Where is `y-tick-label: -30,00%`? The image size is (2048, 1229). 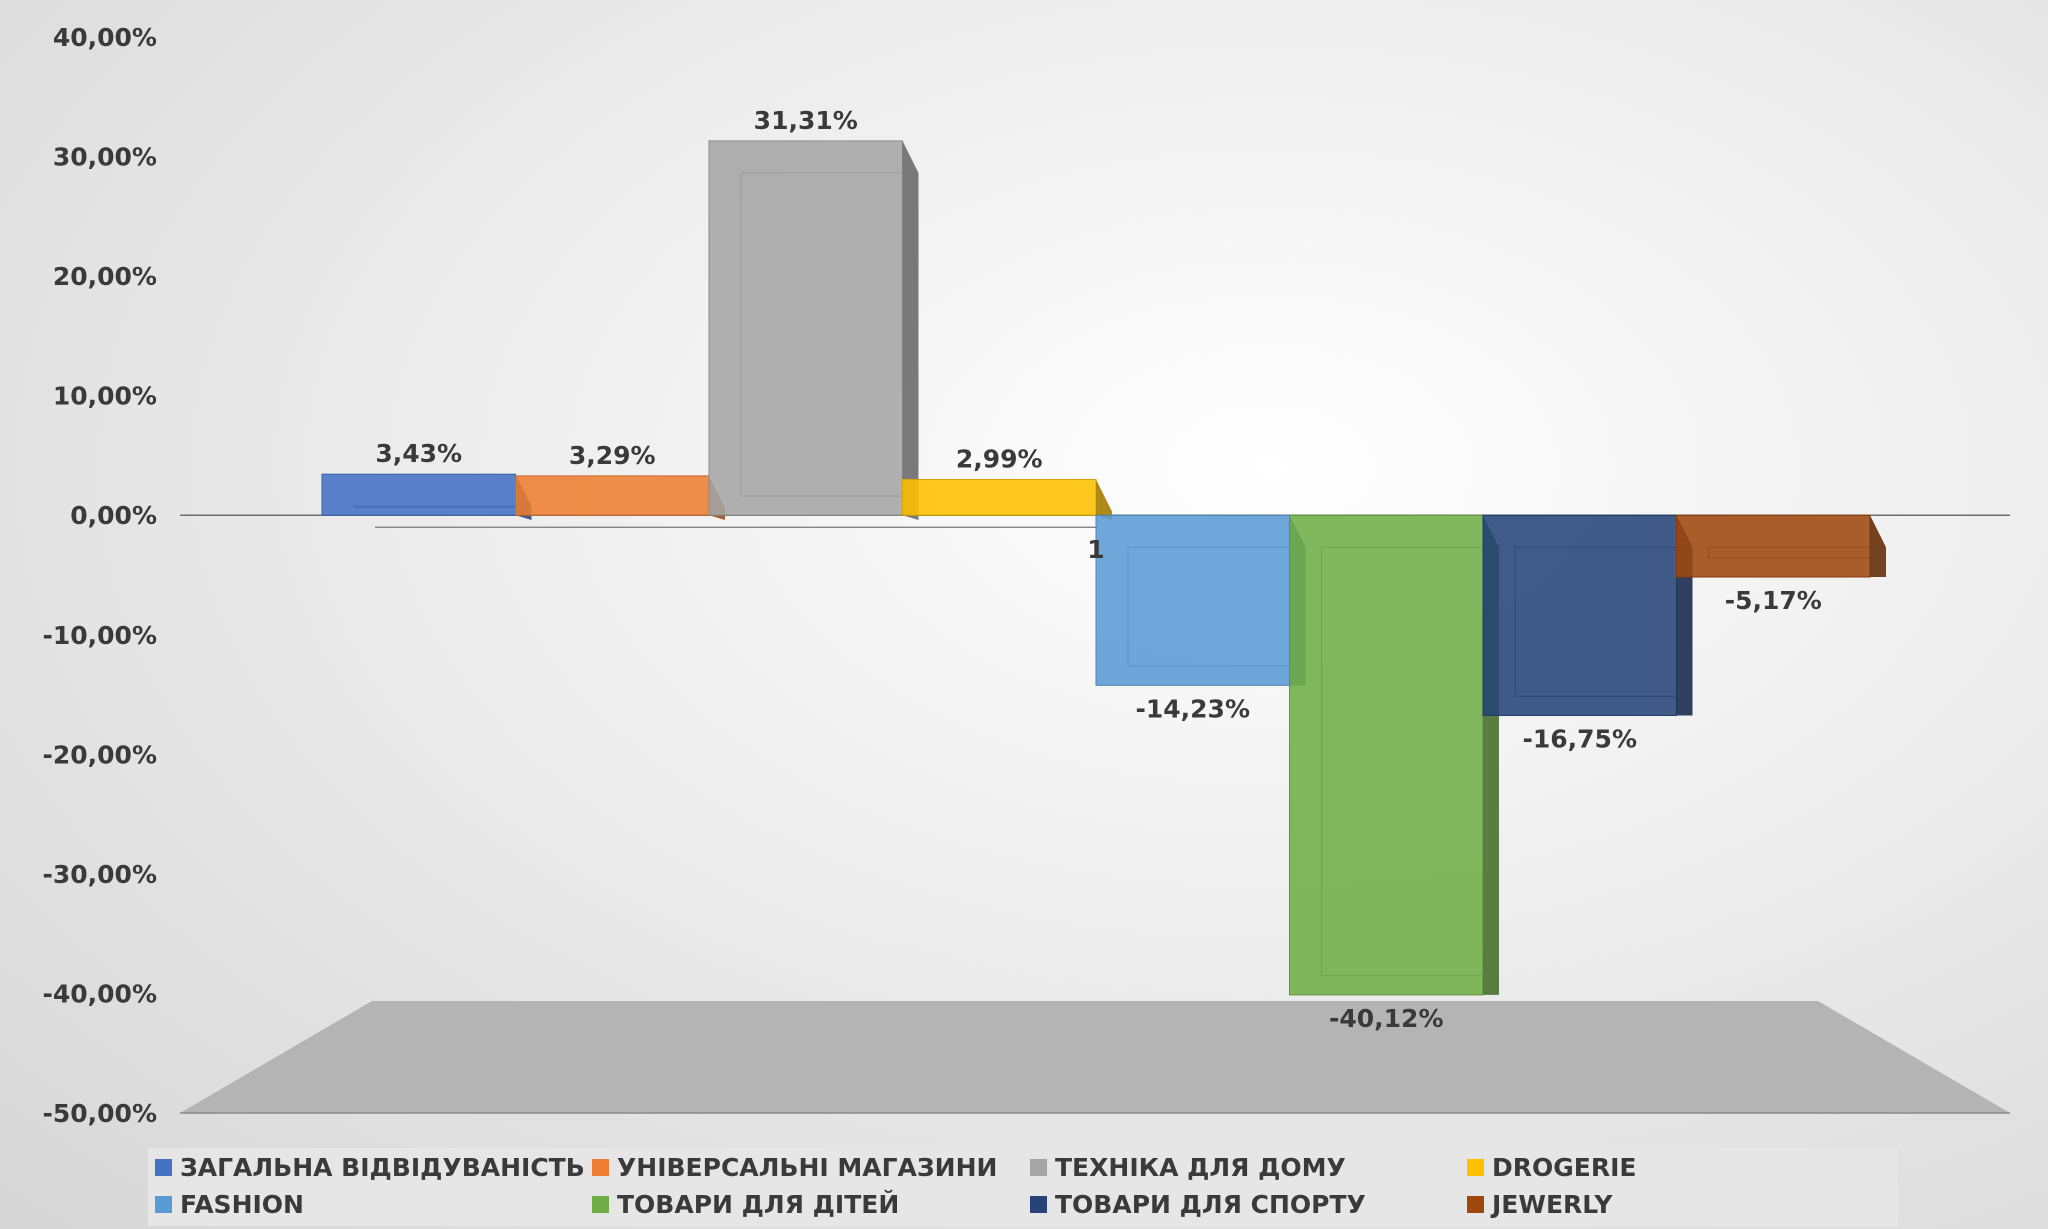
y-tick-label: -30,00% is located at coordinates (99, 874).